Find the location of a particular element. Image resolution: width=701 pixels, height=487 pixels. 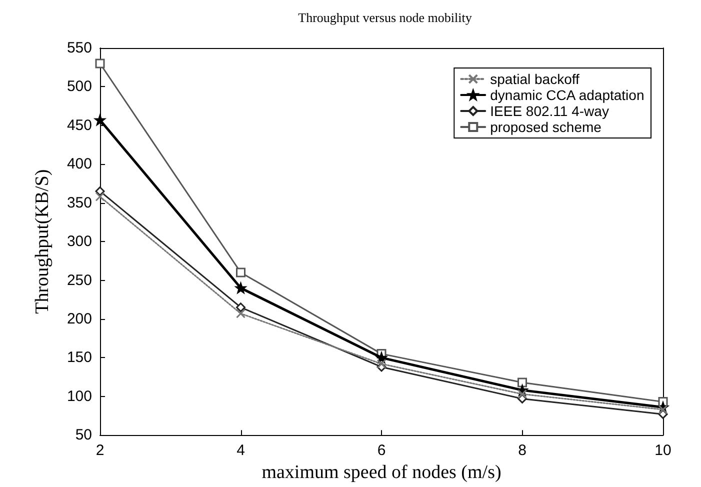

x-tick-label: 2 is located at coordinates (100, 451).